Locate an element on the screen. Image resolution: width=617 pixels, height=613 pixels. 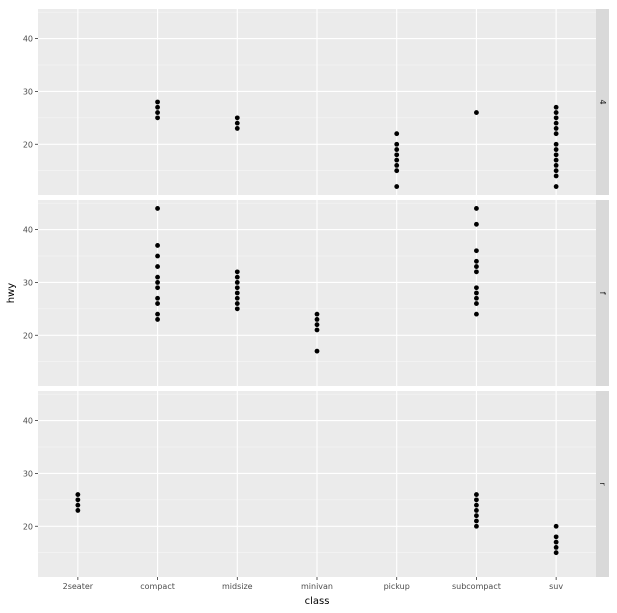
x-tick-label: subcompact is located at coordinates (476, 586).